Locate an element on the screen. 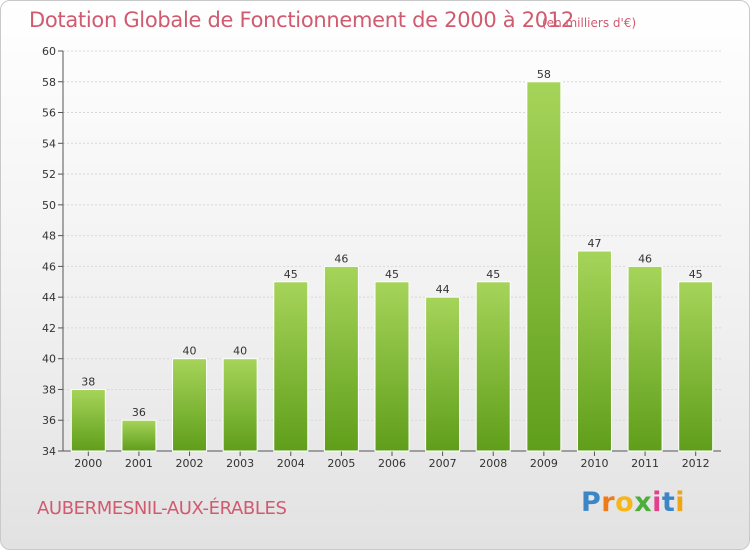 The height and width of the screenshot is (550, 750). x-tick-label: 2007 is located at coordinates (443, 463).